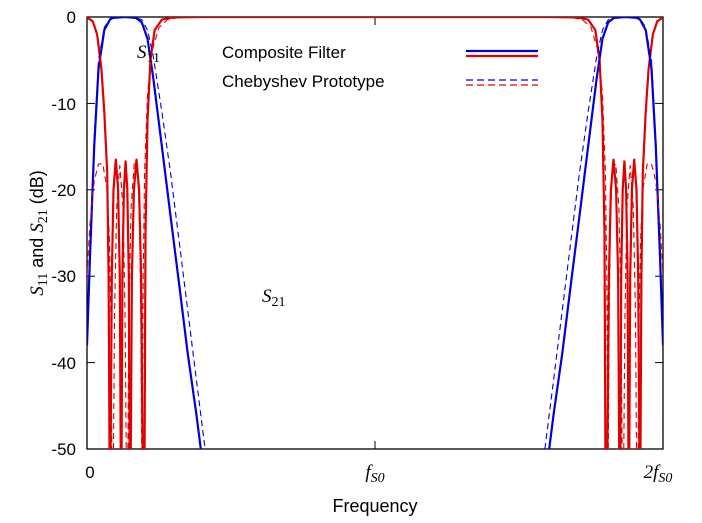  What do you see at coordinates (63, 190) in the screenshot?
I see `y-tick-label: -20` at bounding box center [63, 190].